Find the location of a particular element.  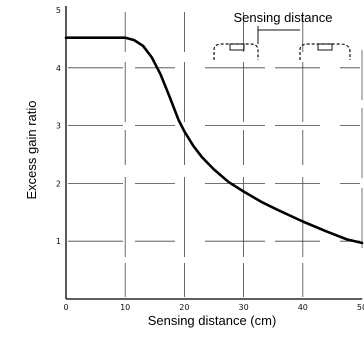

x-tick-label: 20 is located at coordinates (184, 307).